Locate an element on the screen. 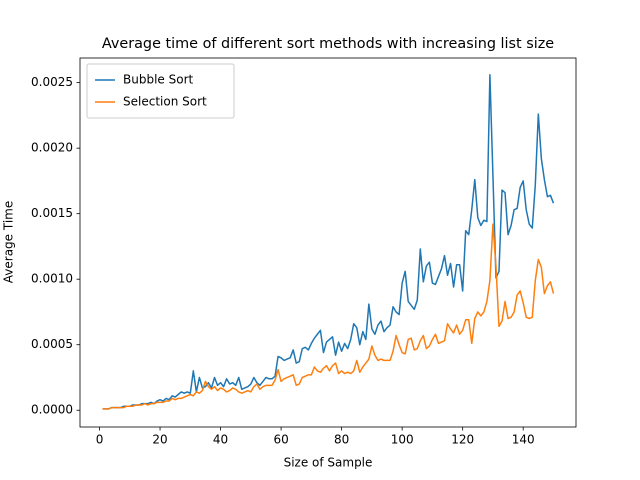  y-tick-label: 0.0020 is located at coordinates (52, 148).